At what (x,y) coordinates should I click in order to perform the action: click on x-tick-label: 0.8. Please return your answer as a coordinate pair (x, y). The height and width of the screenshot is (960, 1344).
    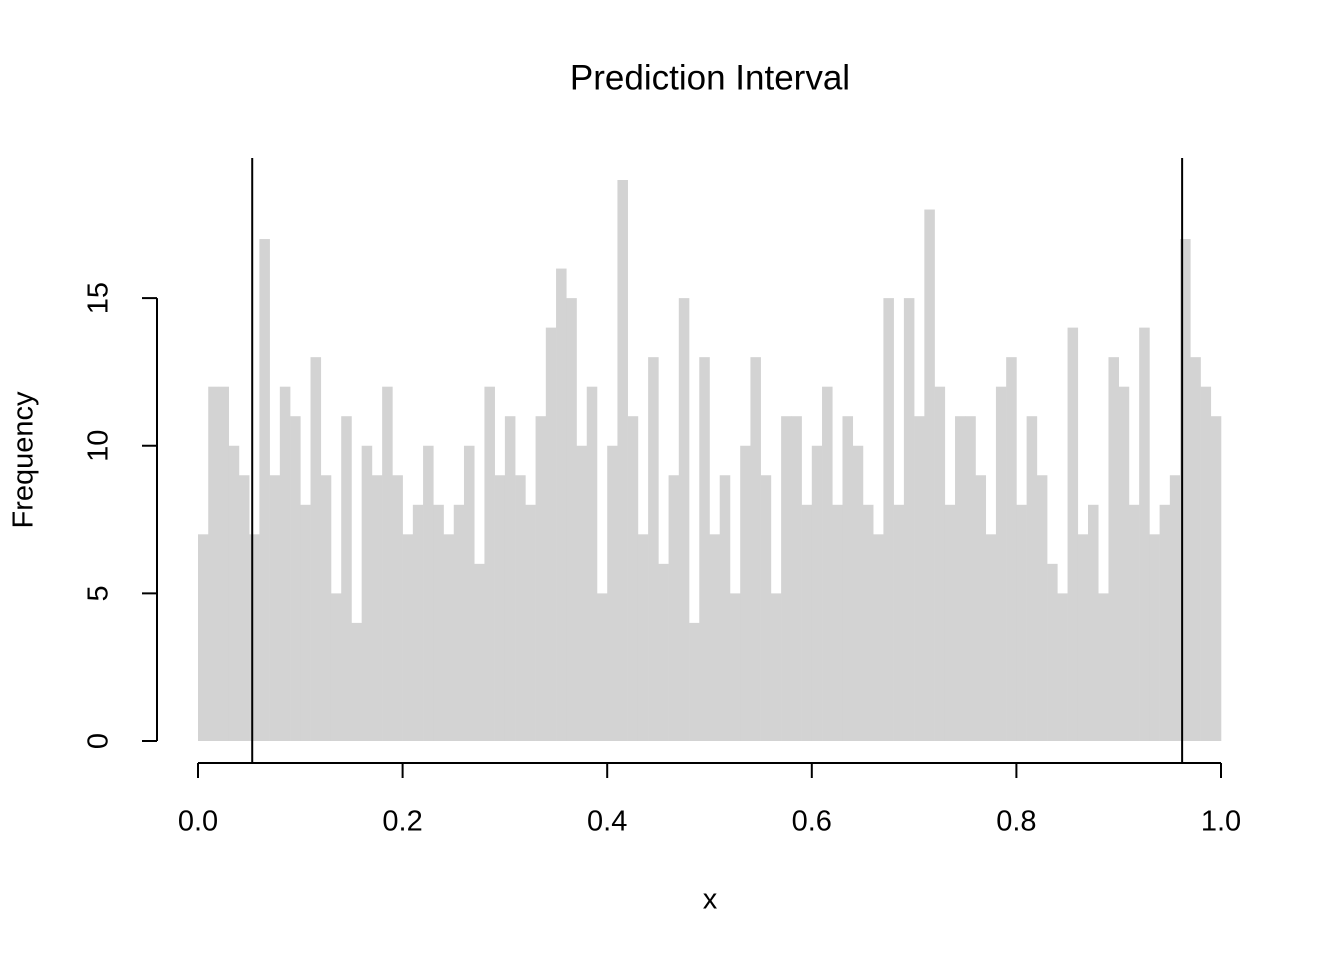
    Looking at the image, I should click on (1016, 822).